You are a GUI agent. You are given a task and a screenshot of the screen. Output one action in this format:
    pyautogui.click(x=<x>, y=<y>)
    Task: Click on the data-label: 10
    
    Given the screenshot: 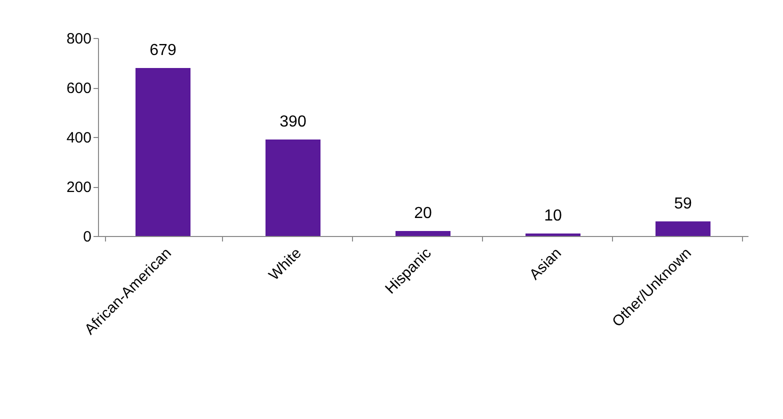 What is the action you would take?
    pyautogui.click(x=553, y=216)
    